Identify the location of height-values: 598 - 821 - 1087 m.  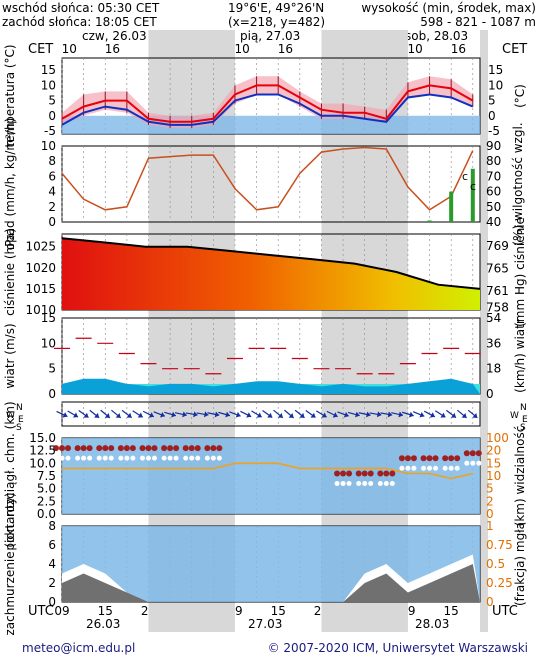
(478, 22).